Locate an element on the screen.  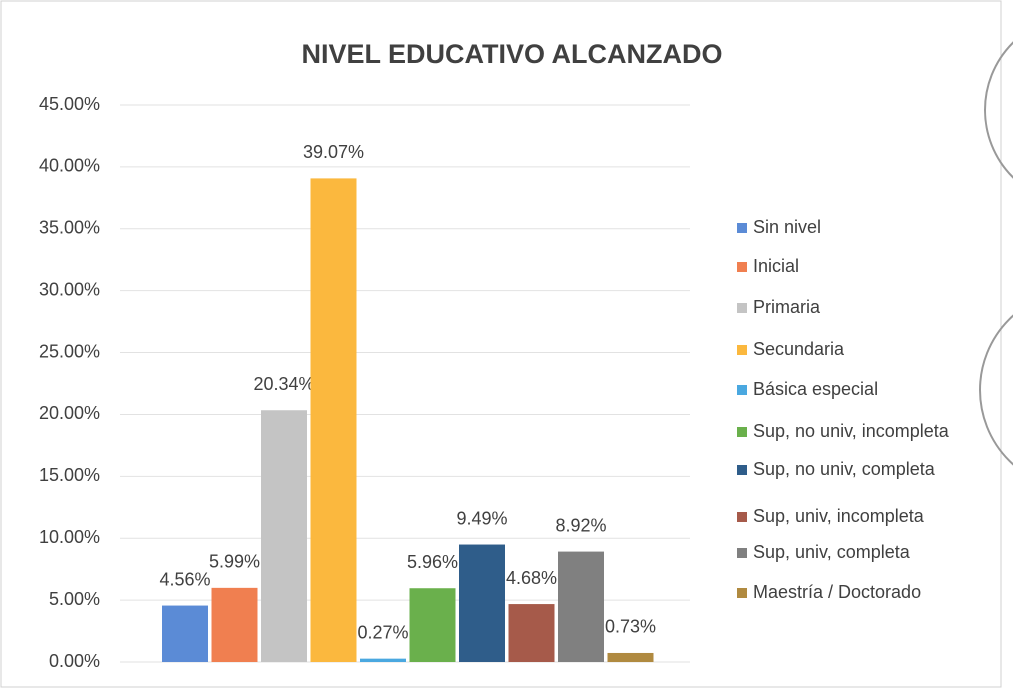
legend-label: Sup, no univ, incompleta is located at coordinates (851, 431).